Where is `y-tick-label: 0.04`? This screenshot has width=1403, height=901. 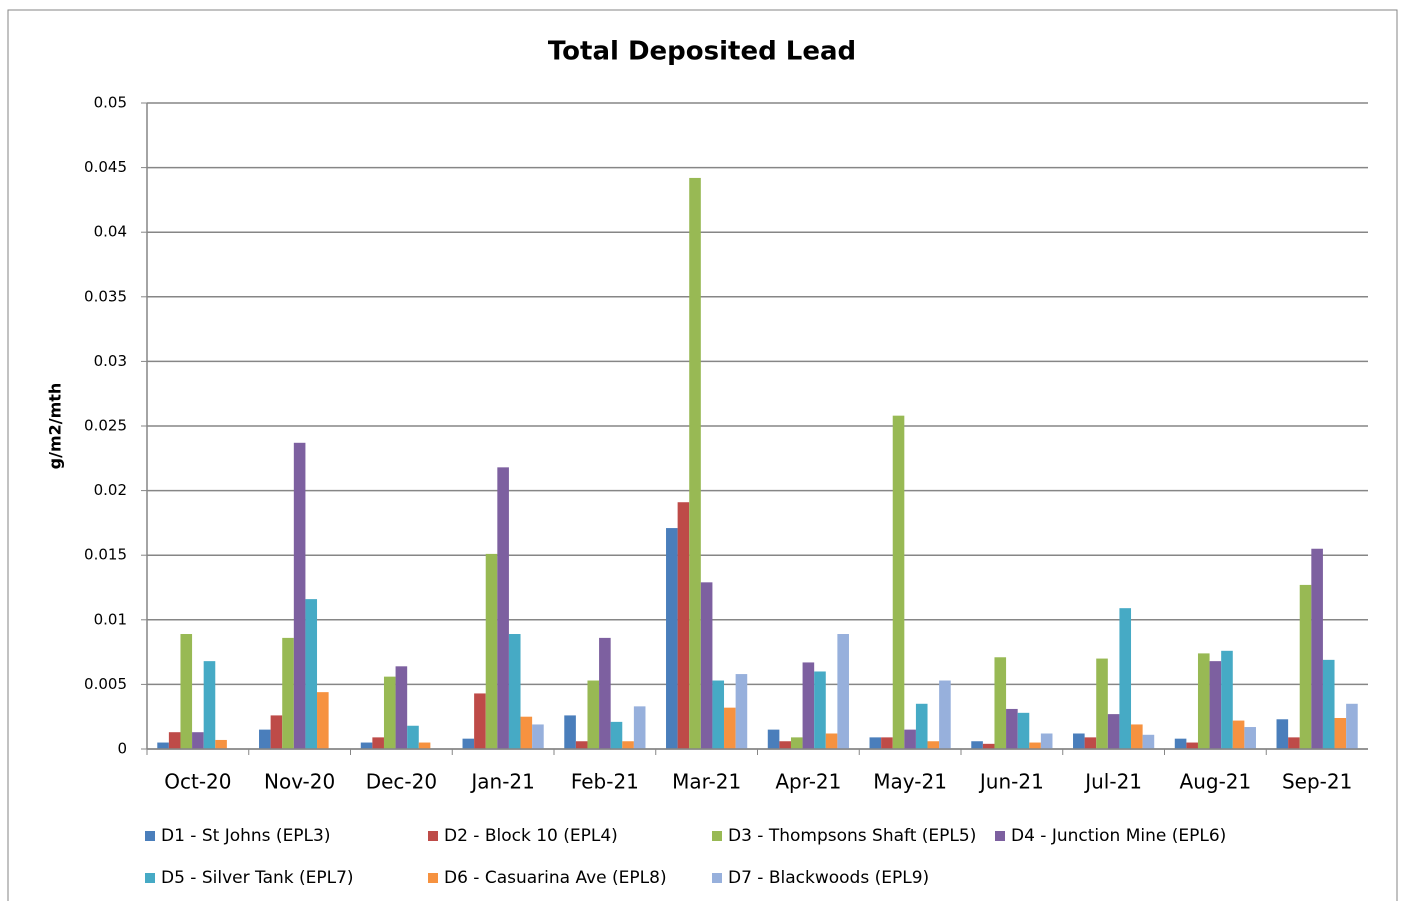 y-tick-label: 0.04 is located at coordinates (110, 232).